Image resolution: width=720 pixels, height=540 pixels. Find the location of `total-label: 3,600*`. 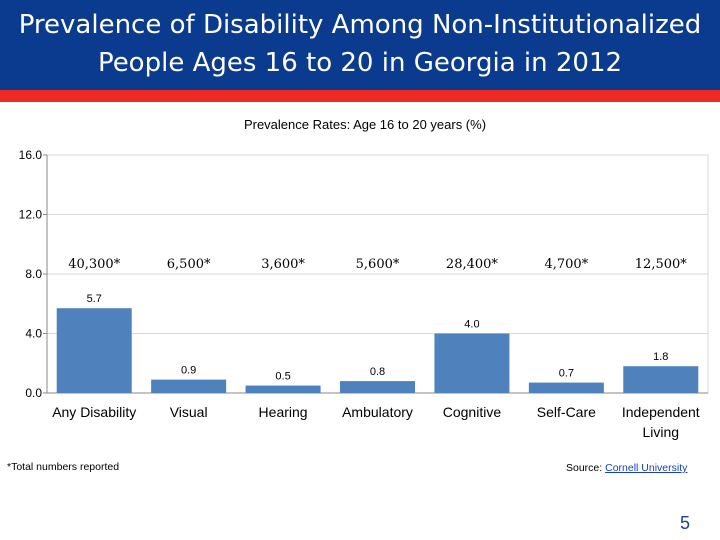

total-label: 3,600* is located at coordinates (283, 264).